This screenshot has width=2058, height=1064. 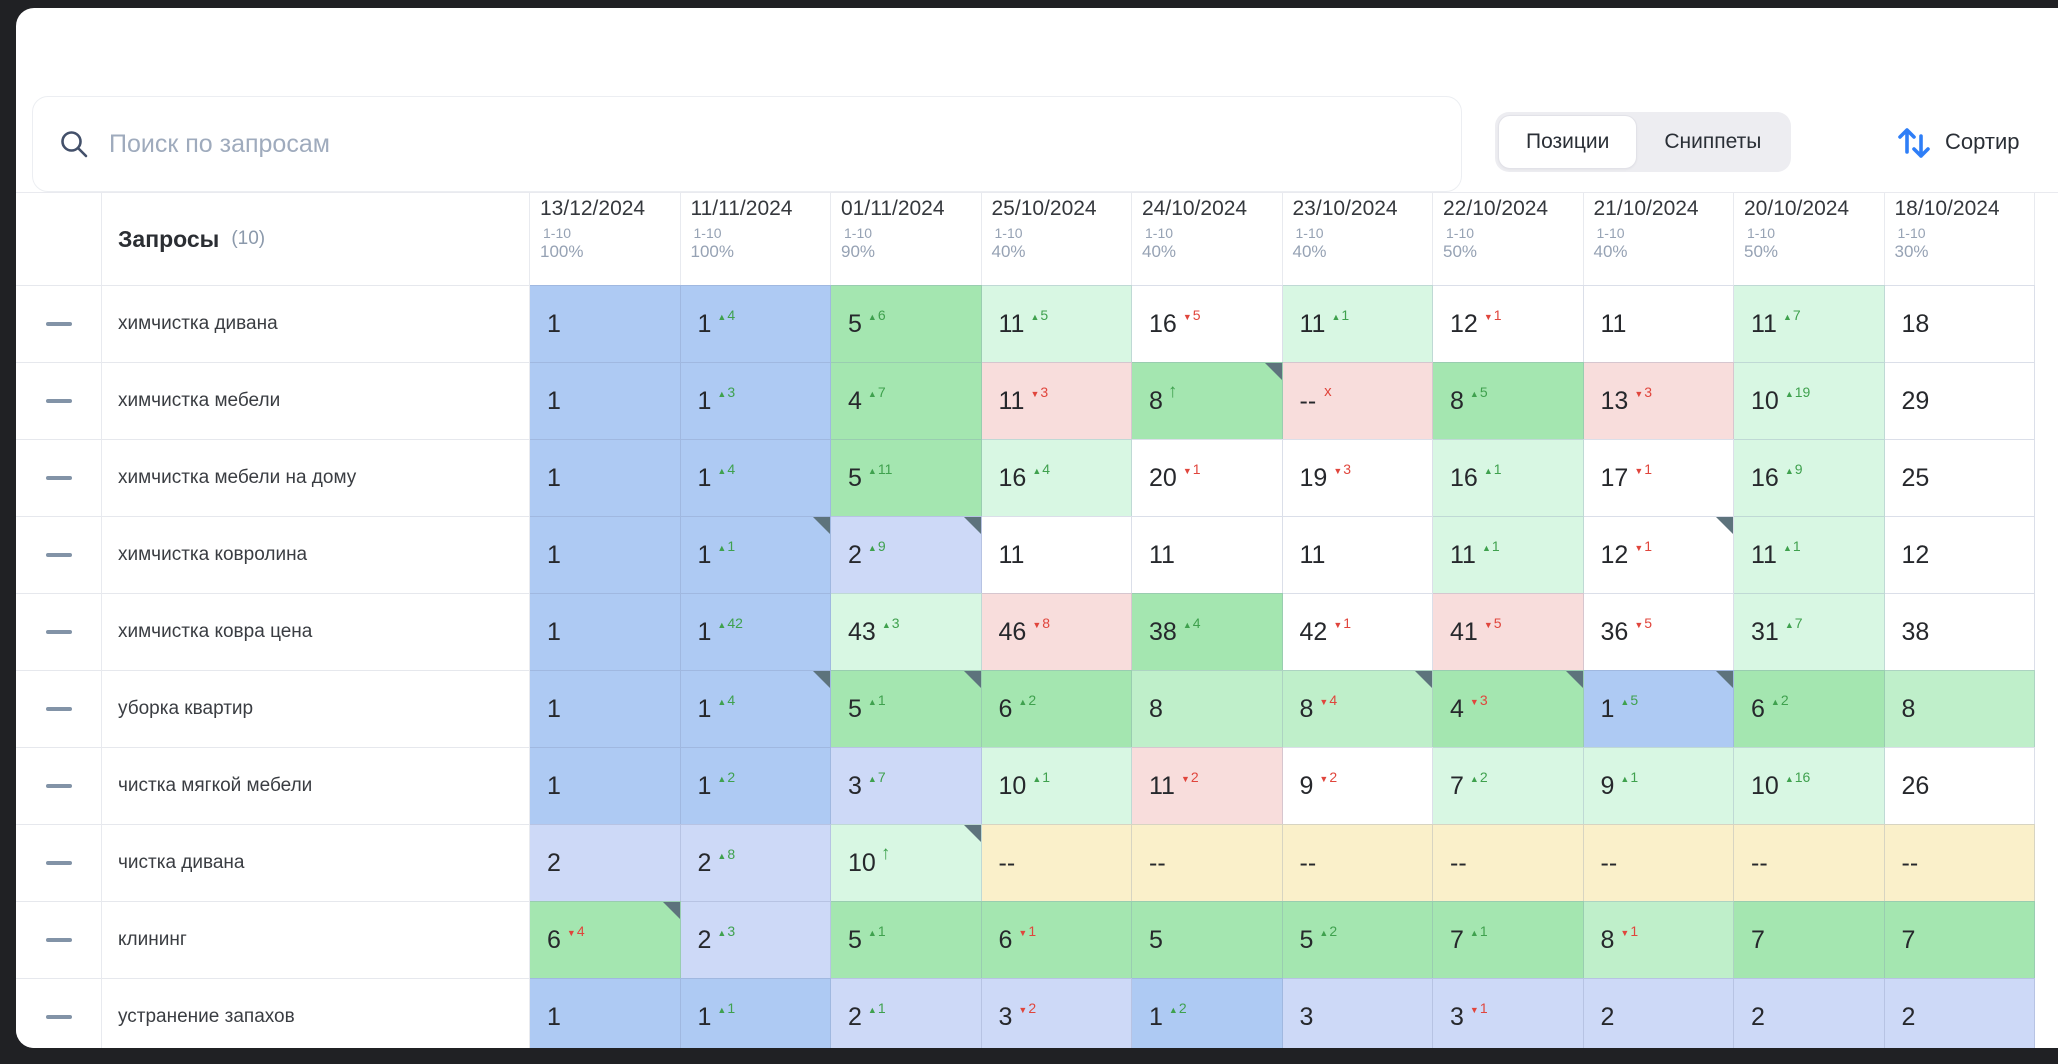 I want to click on position-cell: 5 ▲ 6, so click(x=906, y=323).